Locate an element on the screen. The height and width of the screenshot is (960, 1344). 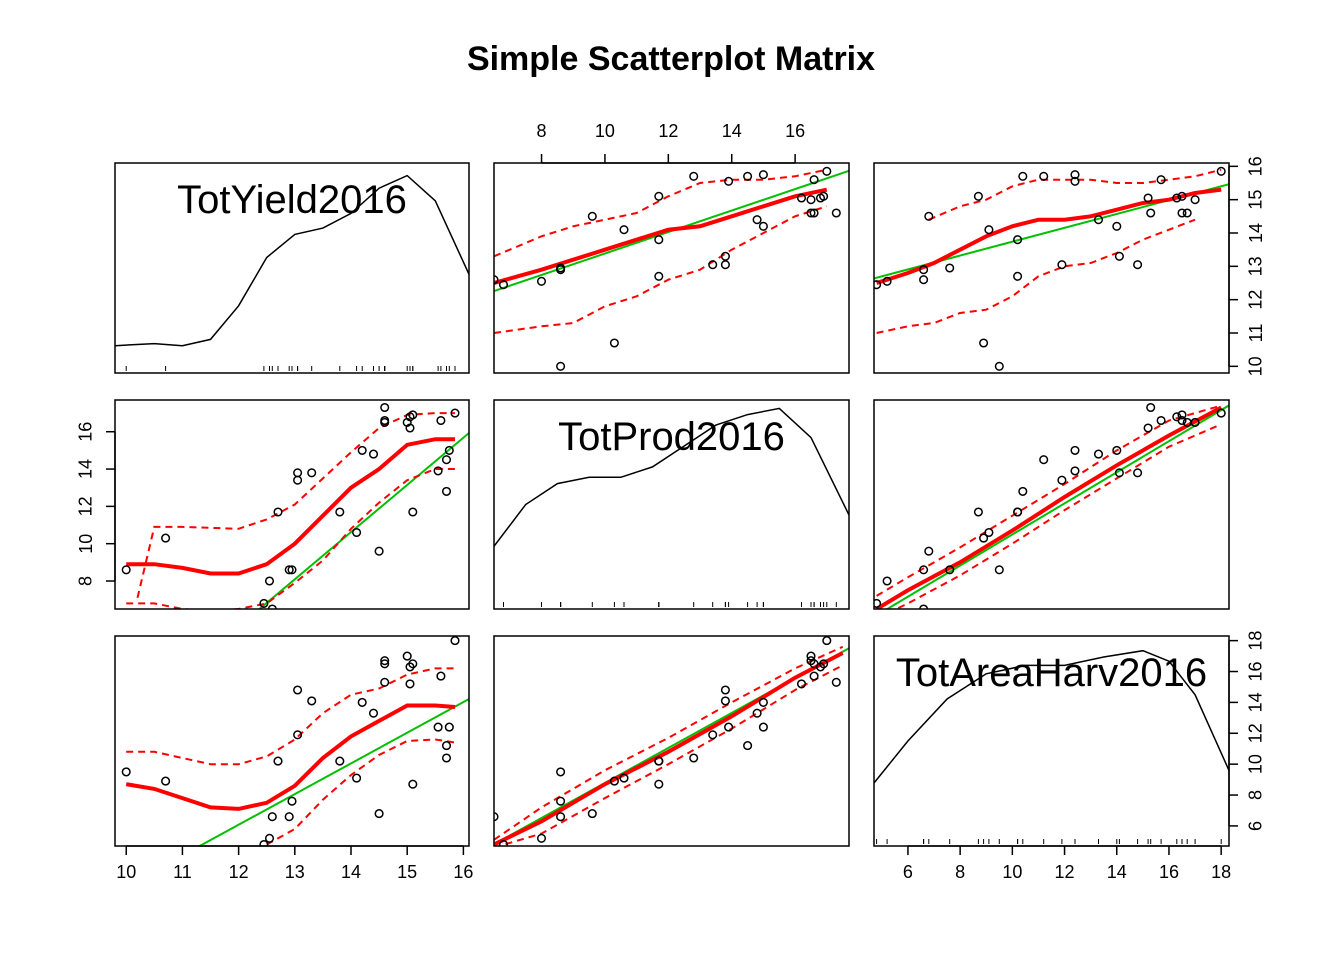
smooth-upper-band is located at coordinates (661, 213).